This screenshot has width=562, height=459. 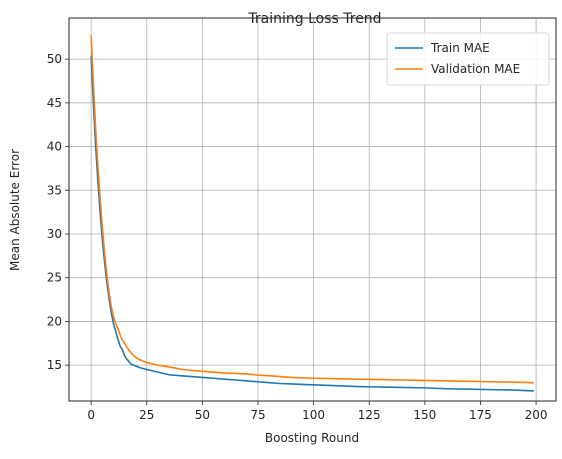 I want to click on y-tick-label: 15, so click(x=54, y=365).